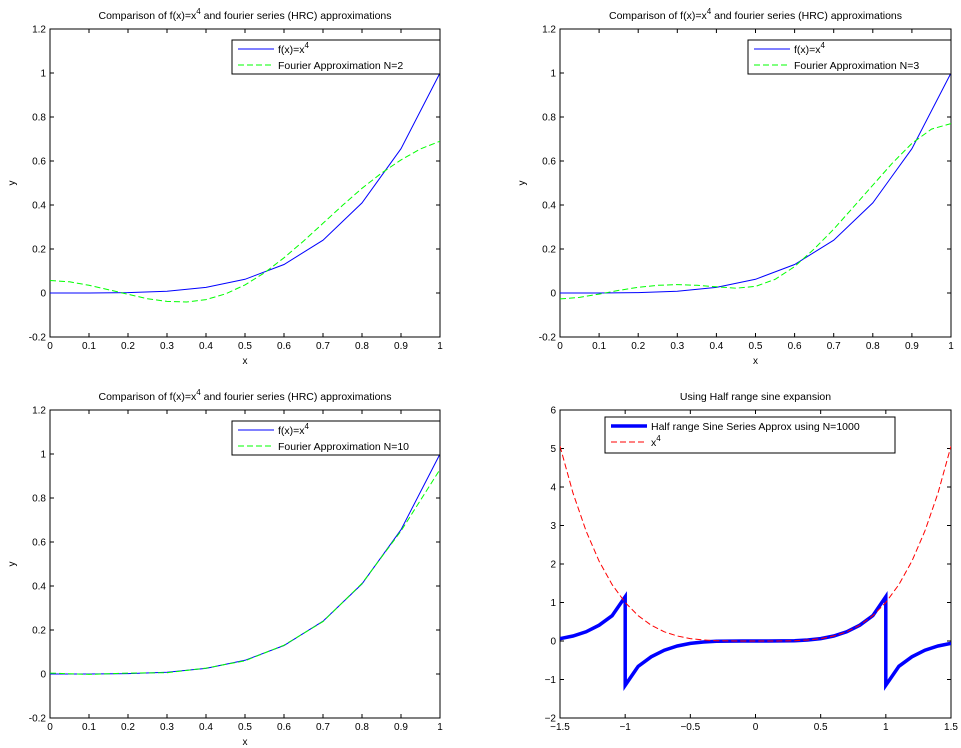  I want to click on chart-title: Using Half range sine expansion, so click(755, 397).